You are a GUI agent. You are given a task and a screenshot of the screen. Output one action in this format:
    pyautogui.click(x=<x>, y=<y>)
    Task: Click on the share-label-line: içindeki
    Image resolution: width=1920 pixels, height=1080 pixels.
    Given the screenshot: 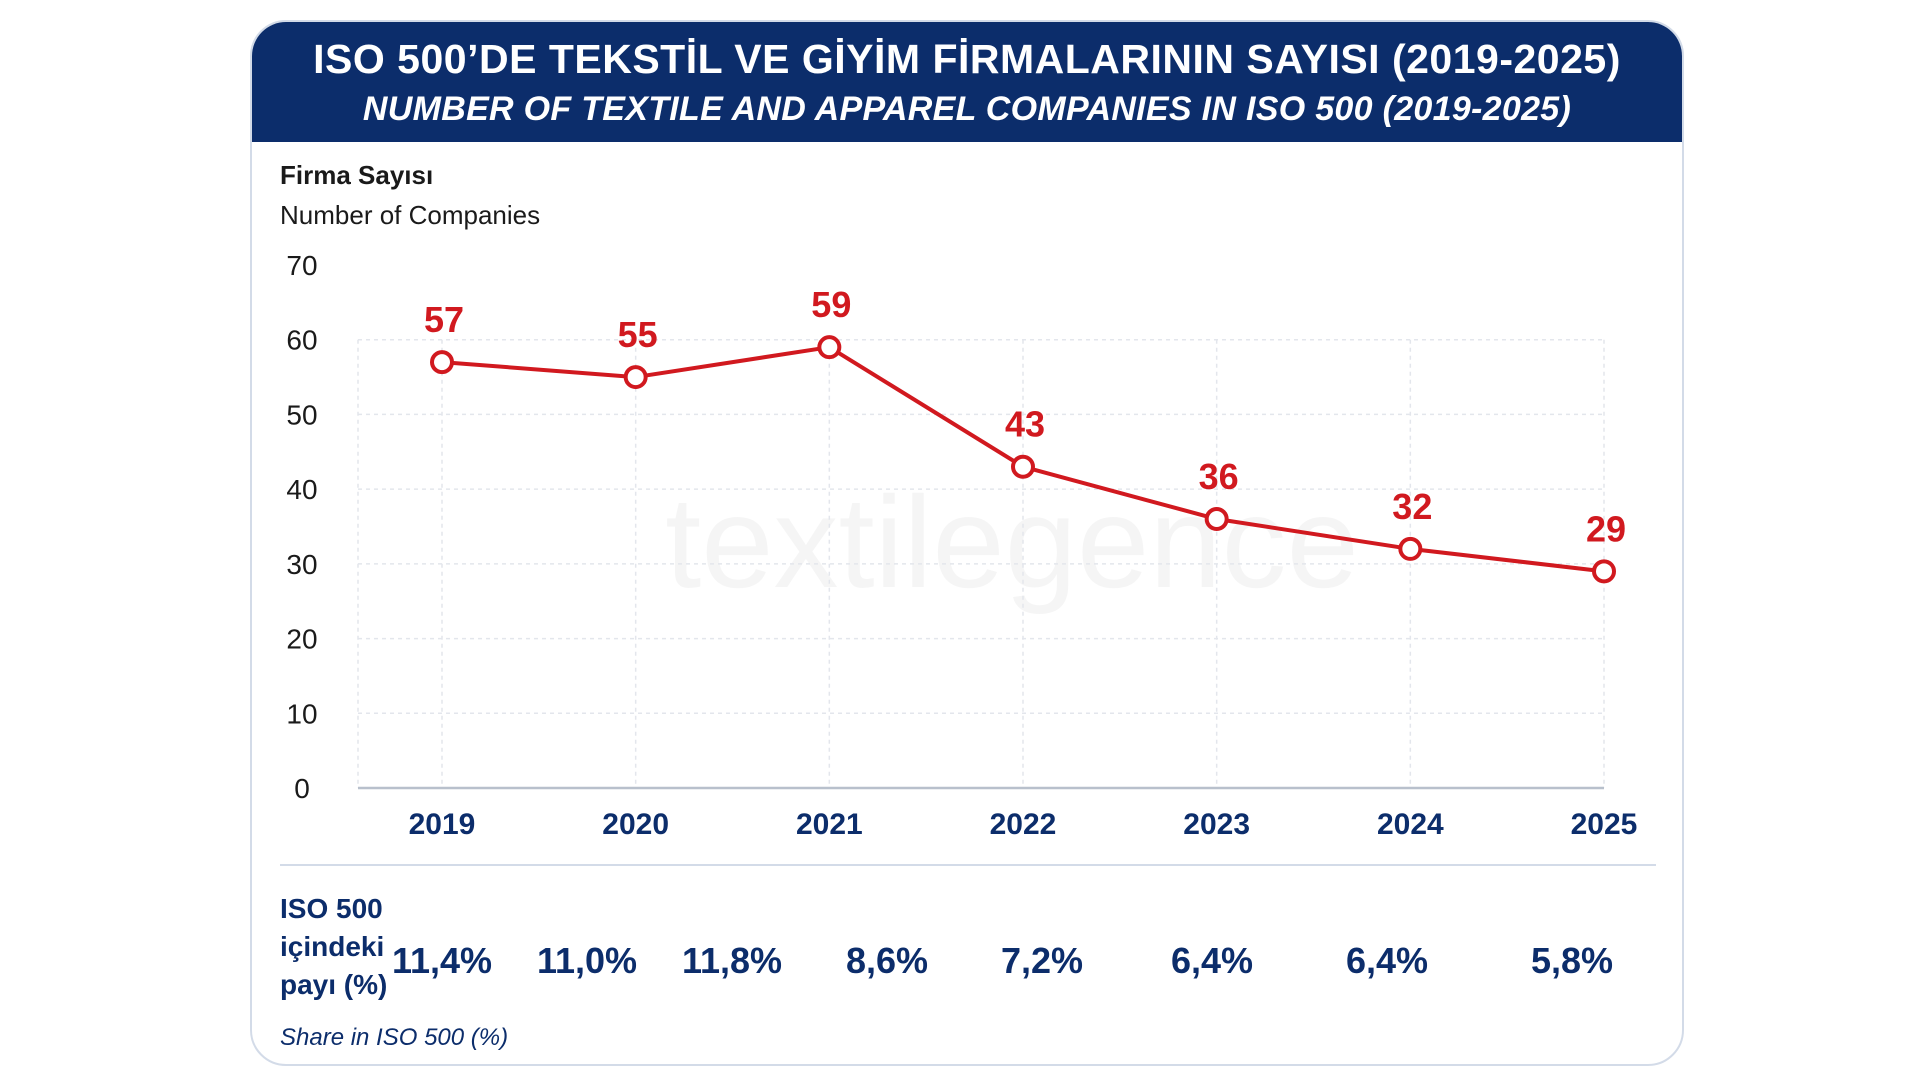 What is the action you would take?
    pyautogui.click(x=332, y=946)
    